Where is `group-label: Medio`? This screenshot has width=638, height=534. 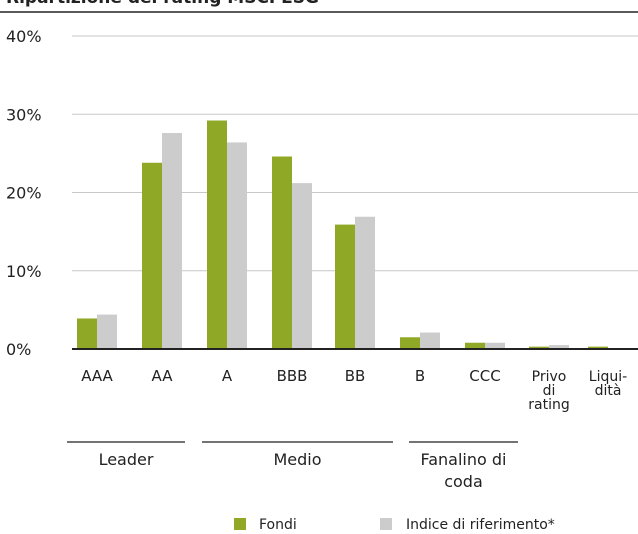
group-label: Medio is located at coordinates (297, 459).